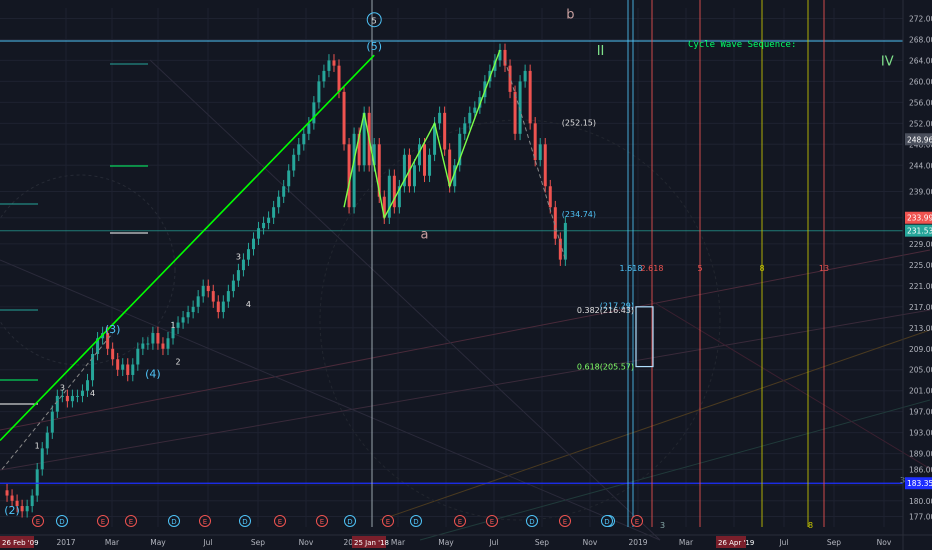 This screenshot has height=550, width=932. I want to click on price-tick-label: 193.00, so click(920, 433).